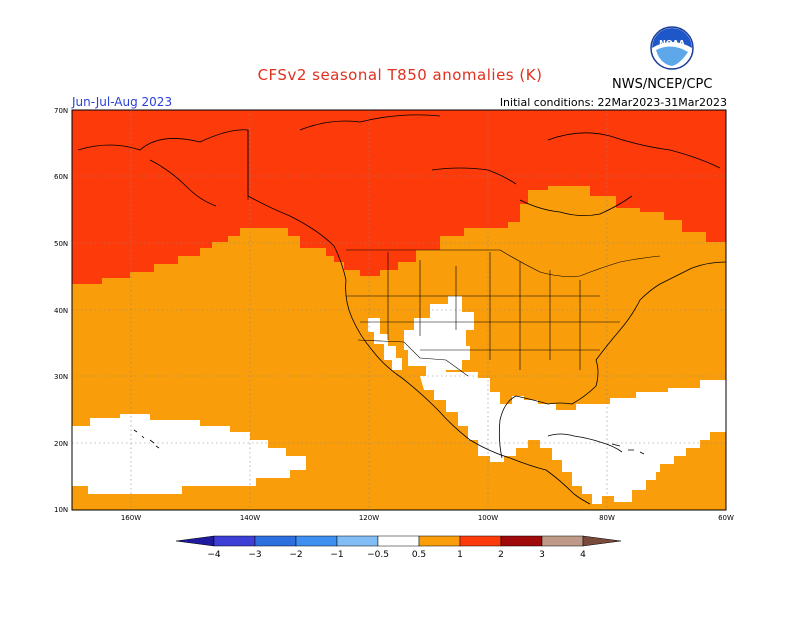 Image resolution: width=800 pixels, height=618 pixels. What do you see at coordinates (369, 518) in the screenshot?
I see `lon-label: 120W` at bounding box center [369, 518].